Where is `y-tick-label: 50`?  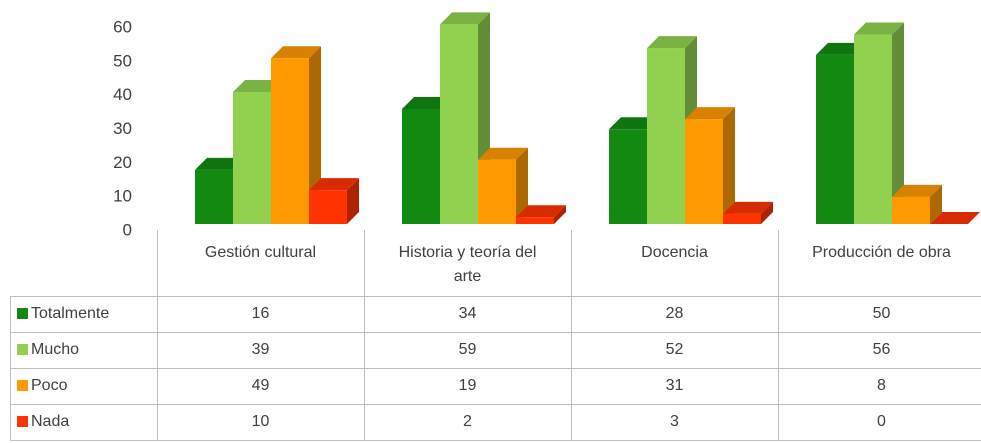 y-tick-label: 50 is located at coordinates (122, 60).